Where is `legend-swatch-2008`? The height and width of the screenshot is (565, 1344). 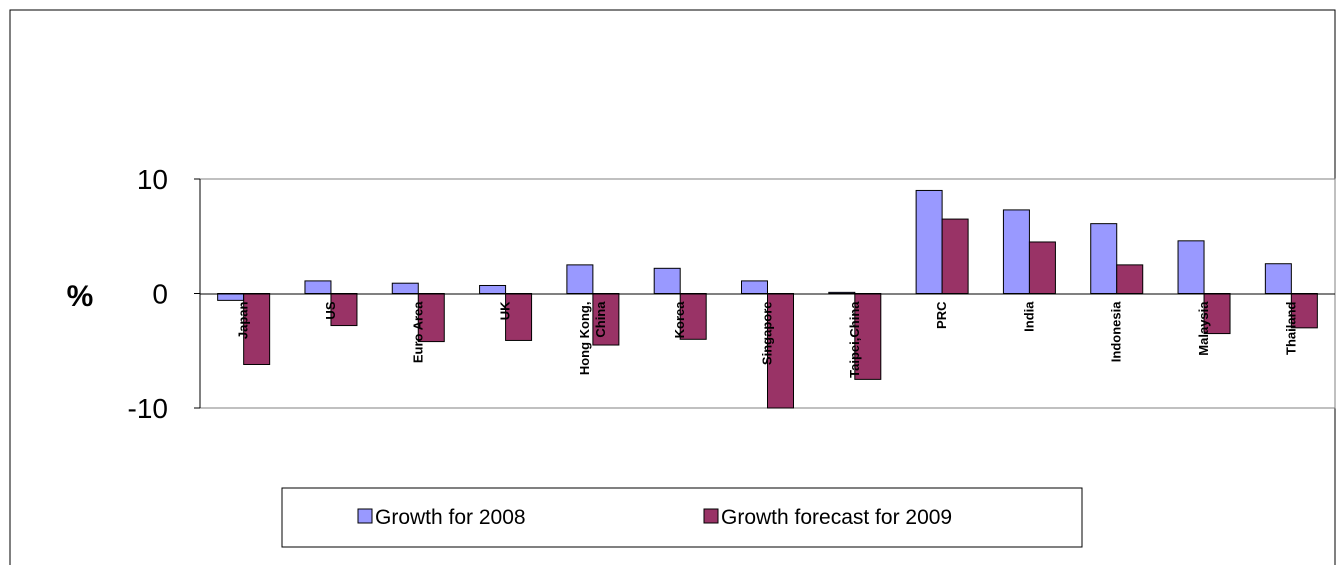
legend-swatch-2008 is located at coordinates (365, 516).